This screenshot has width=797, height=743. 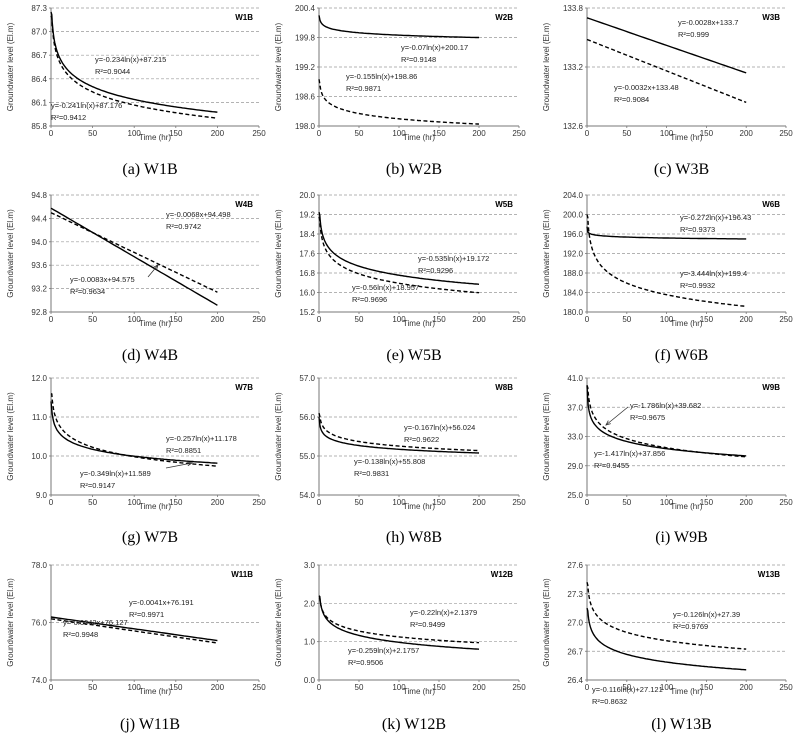 I want to click on y-tick-label: 56.0, so click(x=307, y=417).